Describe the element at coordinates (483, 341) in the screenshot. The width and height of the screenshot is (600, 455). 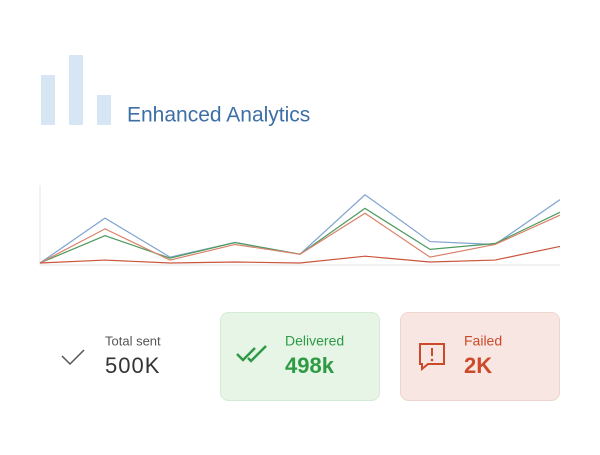
I see `stat-label: Failed` at that location.